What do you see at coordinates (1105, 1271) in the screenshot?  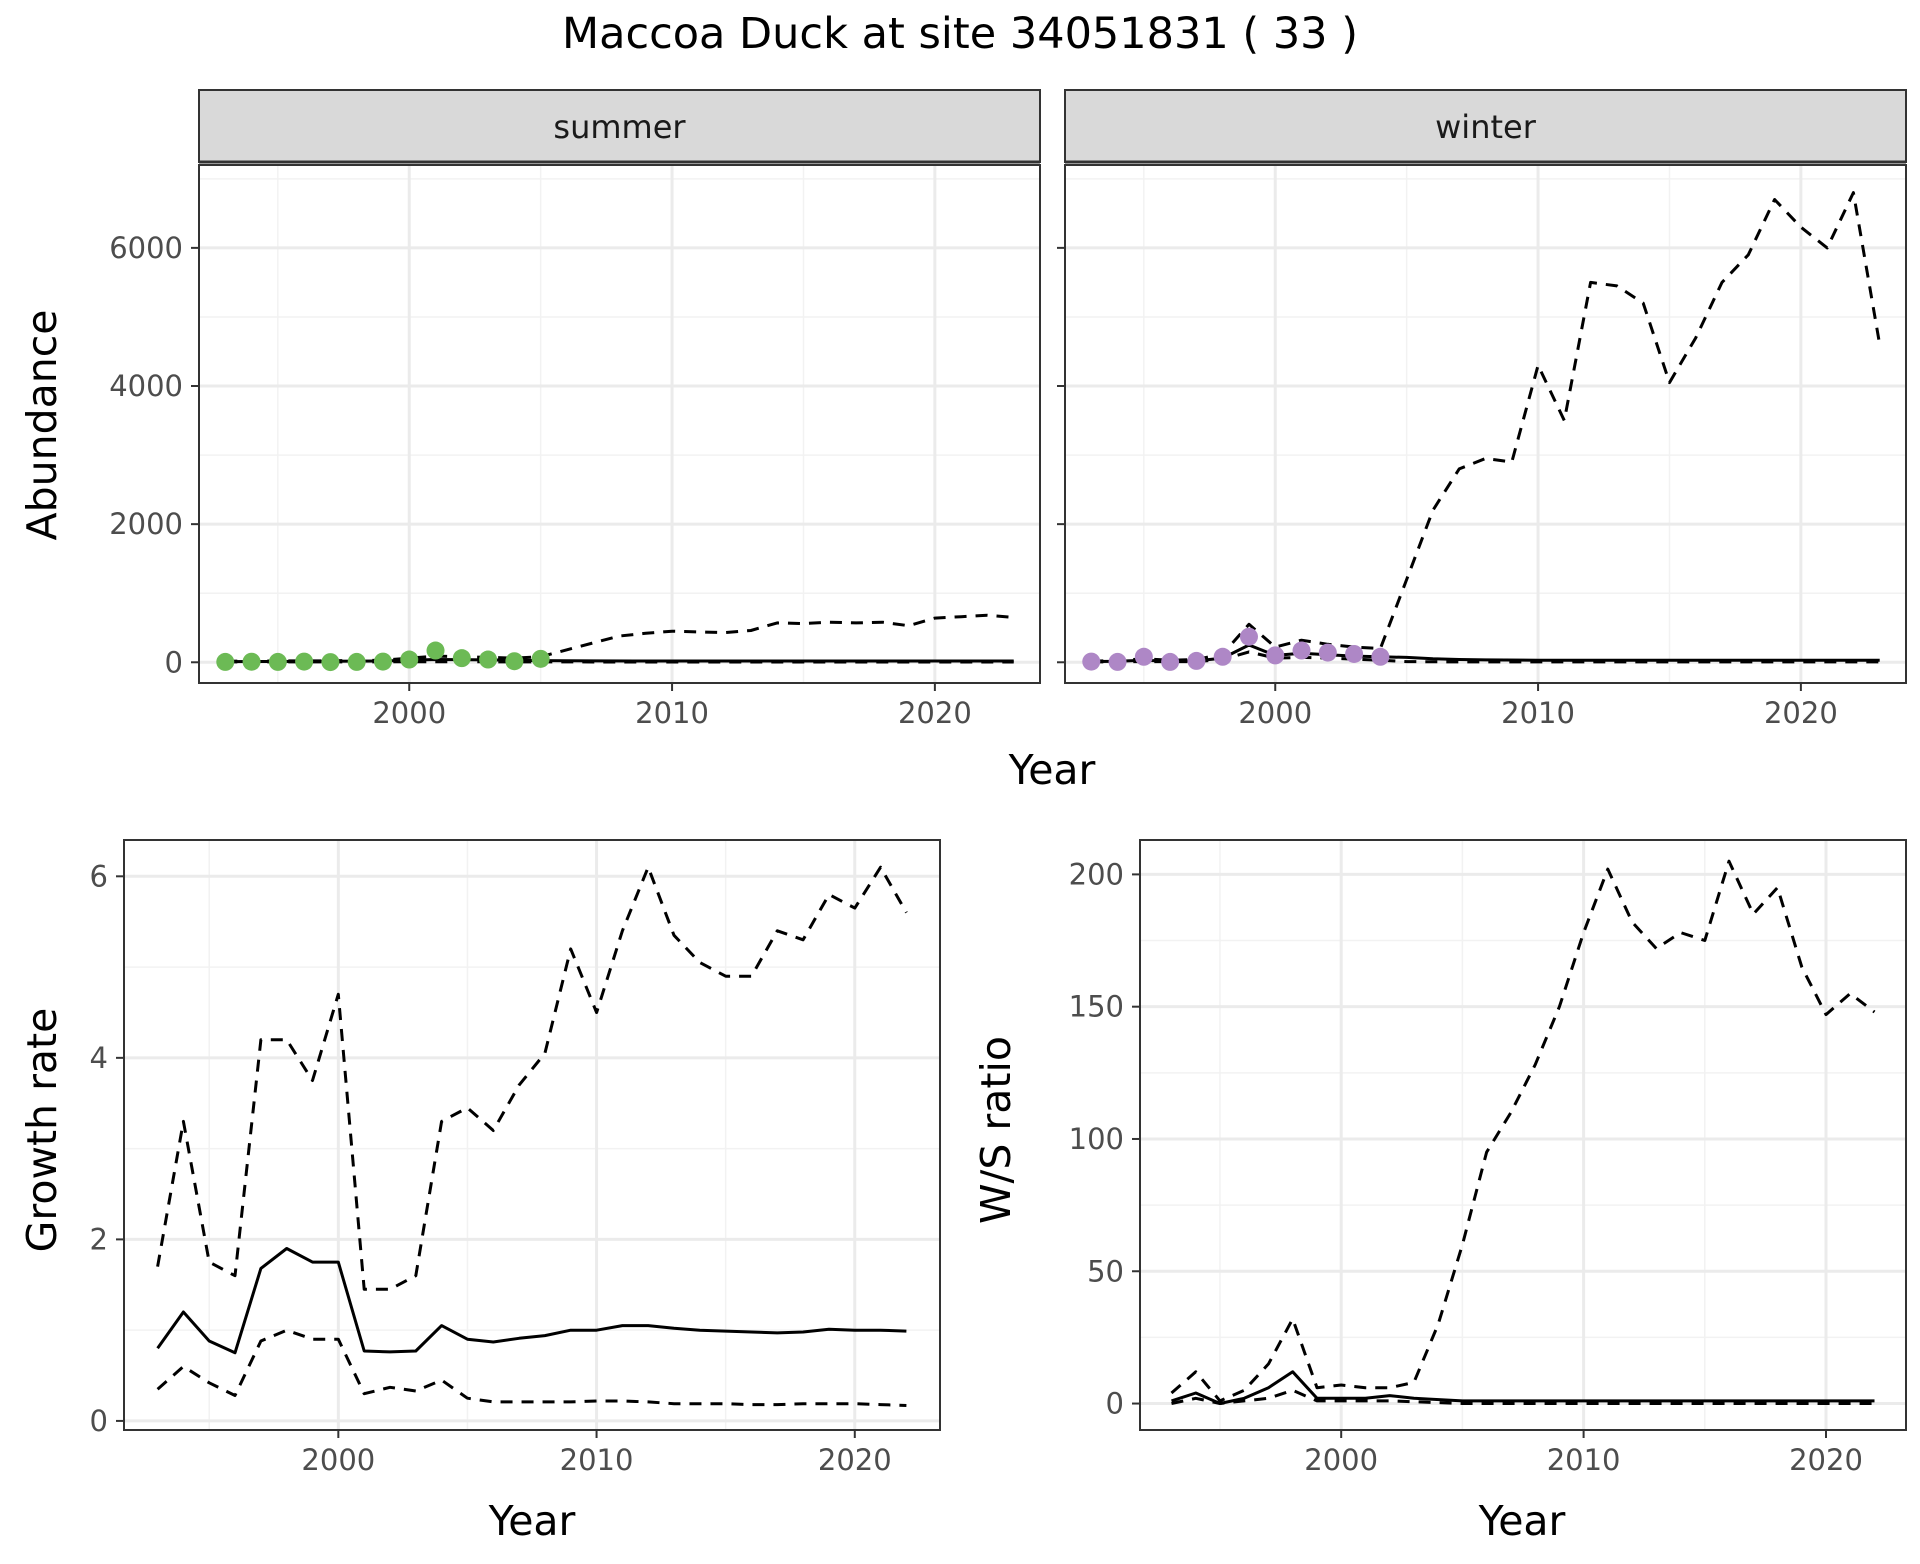 I see `y-tick-label: 50` at bounding box center [1105, 1271].